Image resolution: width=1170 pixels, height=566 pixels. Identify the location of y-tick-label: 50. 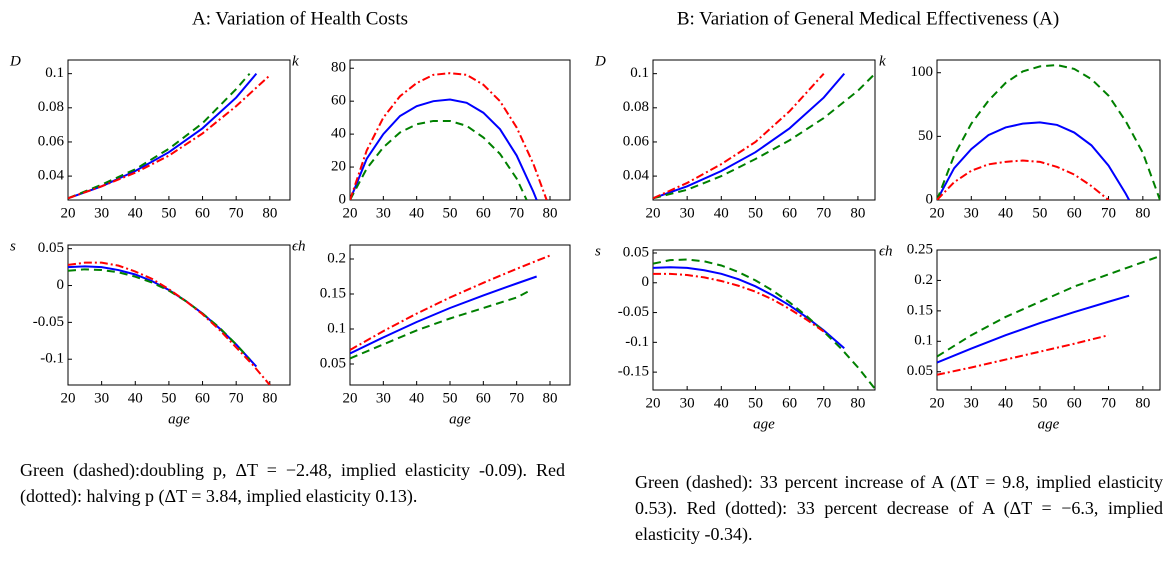
(925, 136).